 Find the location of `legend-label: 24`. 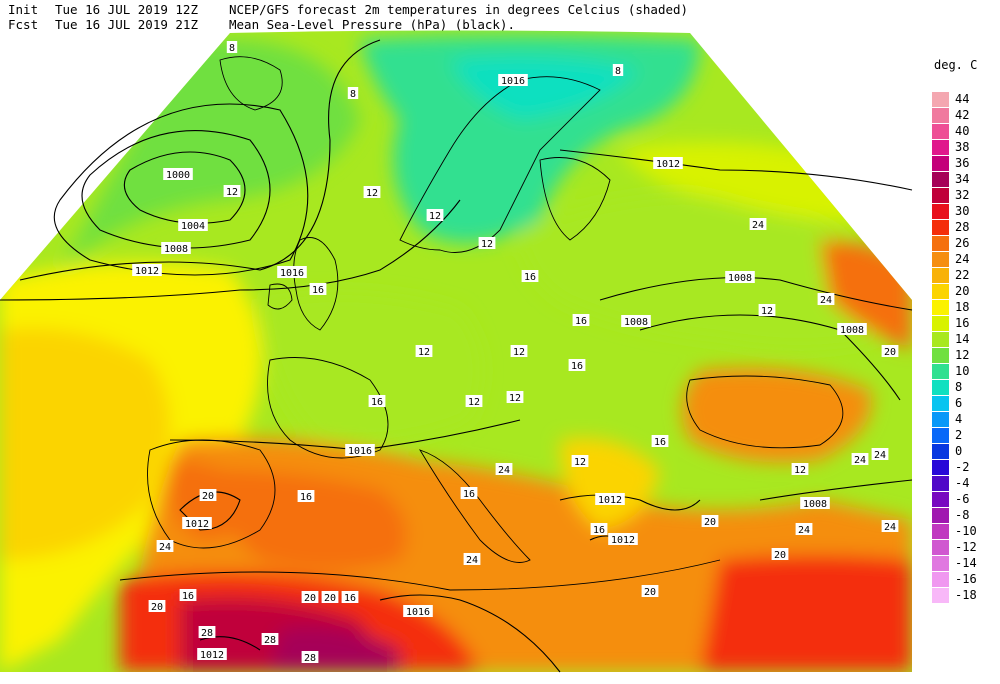

legend-label: 24 is located at coordinates (962, 259).